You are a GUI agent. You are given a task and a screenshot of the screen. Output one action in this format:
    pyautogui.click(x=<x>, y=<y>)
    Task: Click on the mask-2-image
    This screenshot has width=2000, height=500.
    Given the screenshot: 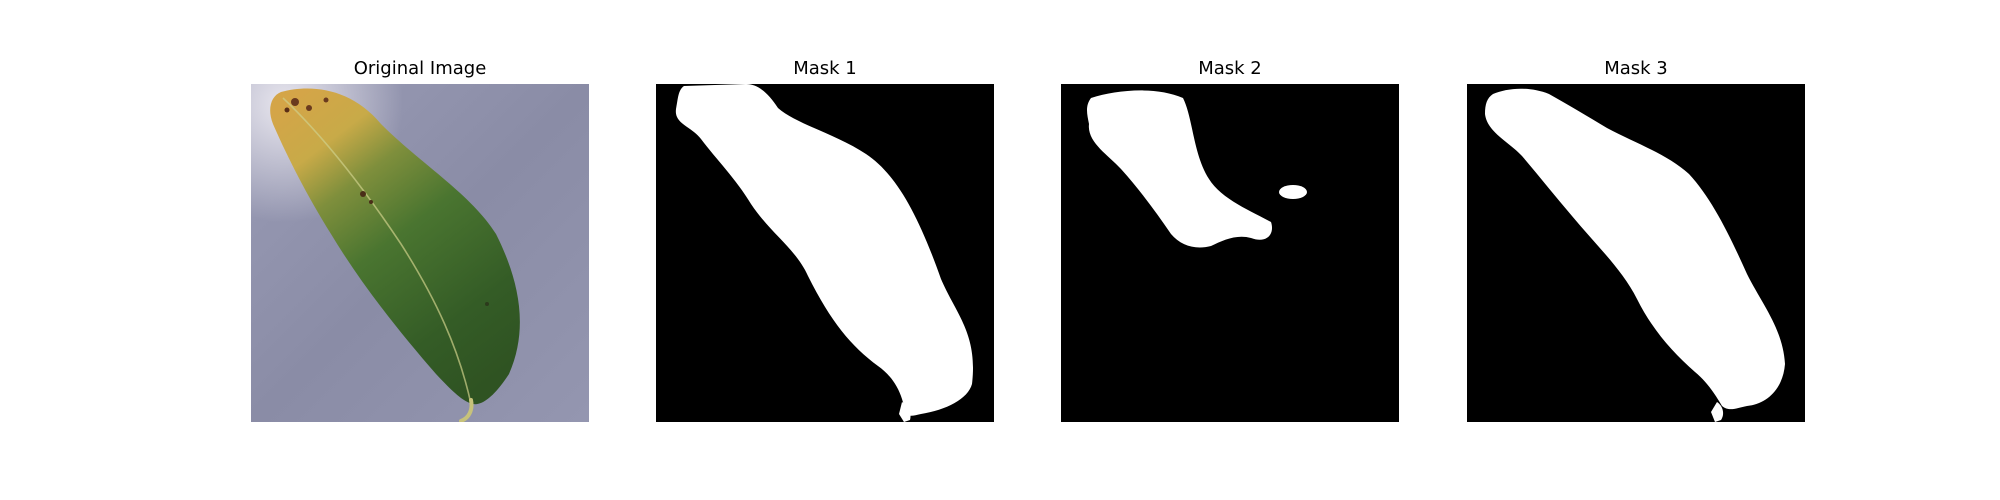 What is the action you would take?
    pyautogui.click(x=1230, y=253)
    